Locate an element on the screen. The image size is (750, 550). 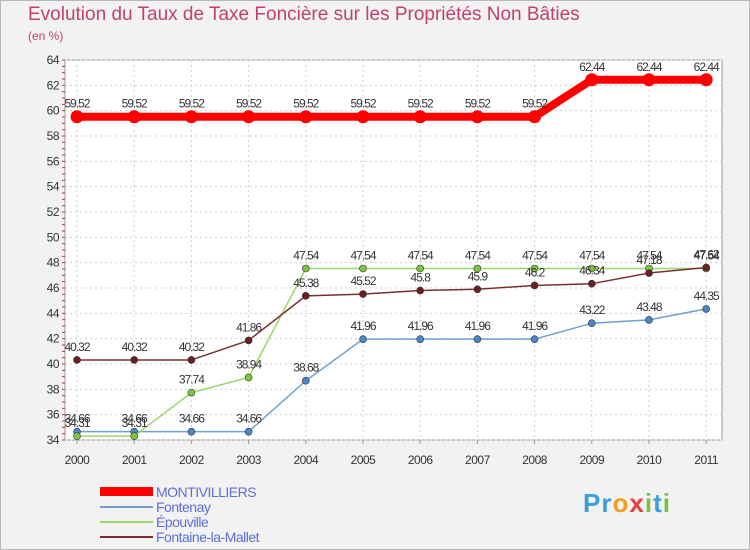
x-tick-label: 2005 is located at coordinates (364, 460).